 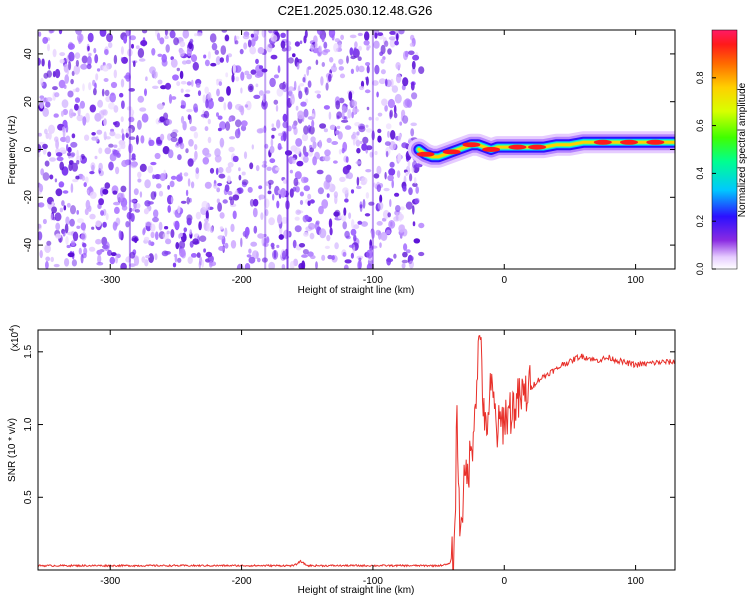 I want to click on spectrogram-x-axis-label: Height of straight line (km), so click(x=356, y=290).